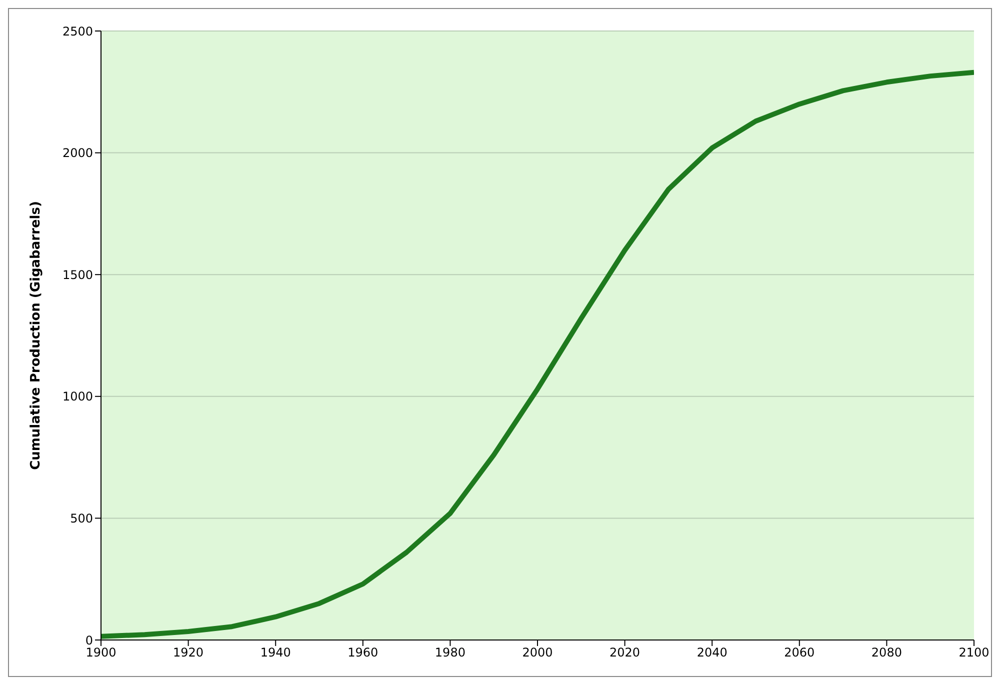 This screenshot has width=1000, height=685. I want to click on y-tick-label: 2000, so click(77, 153).